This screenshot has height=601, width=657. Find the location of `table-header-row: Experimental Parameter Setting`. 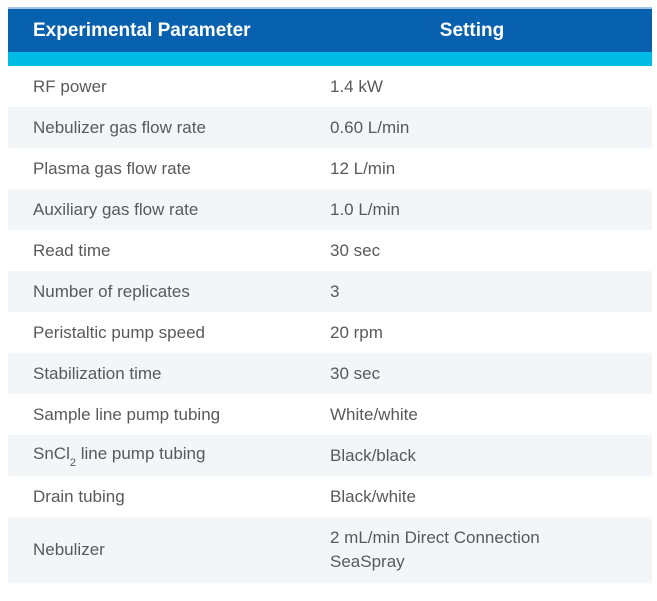

table-header-row: Experimental Parameter Setting is located at coordinates (330, 29).